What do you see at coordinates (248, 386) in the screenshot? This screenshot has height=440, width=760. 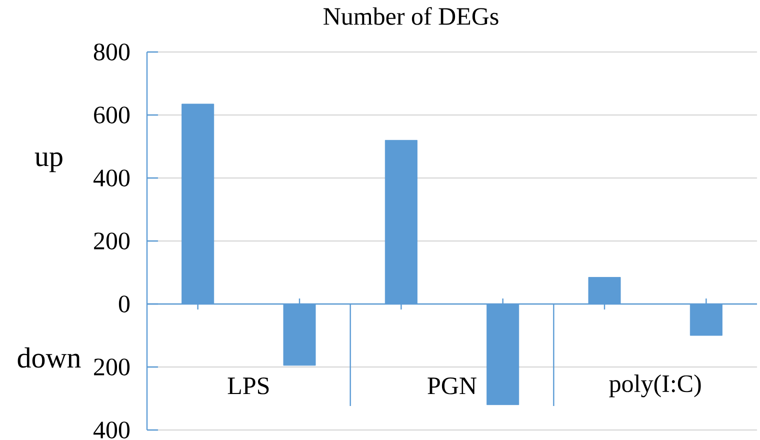 I see `x-tick-label: LPS` at bounding box center [248, 386].